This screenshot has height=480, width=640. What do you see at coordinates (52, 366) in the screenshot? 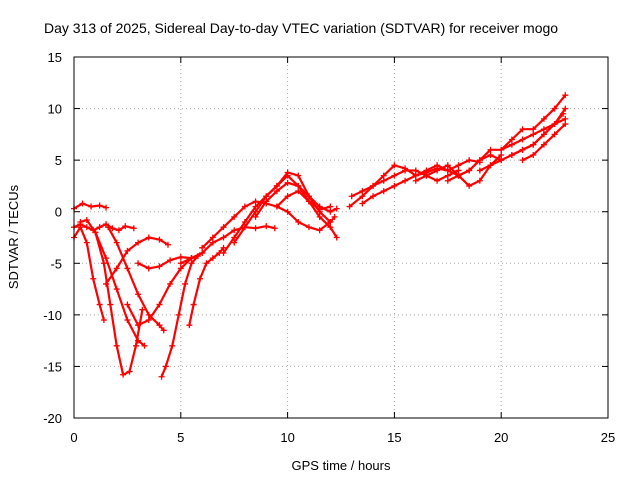
I see `y-tick-label: -15` at bounding box center [52, 366].